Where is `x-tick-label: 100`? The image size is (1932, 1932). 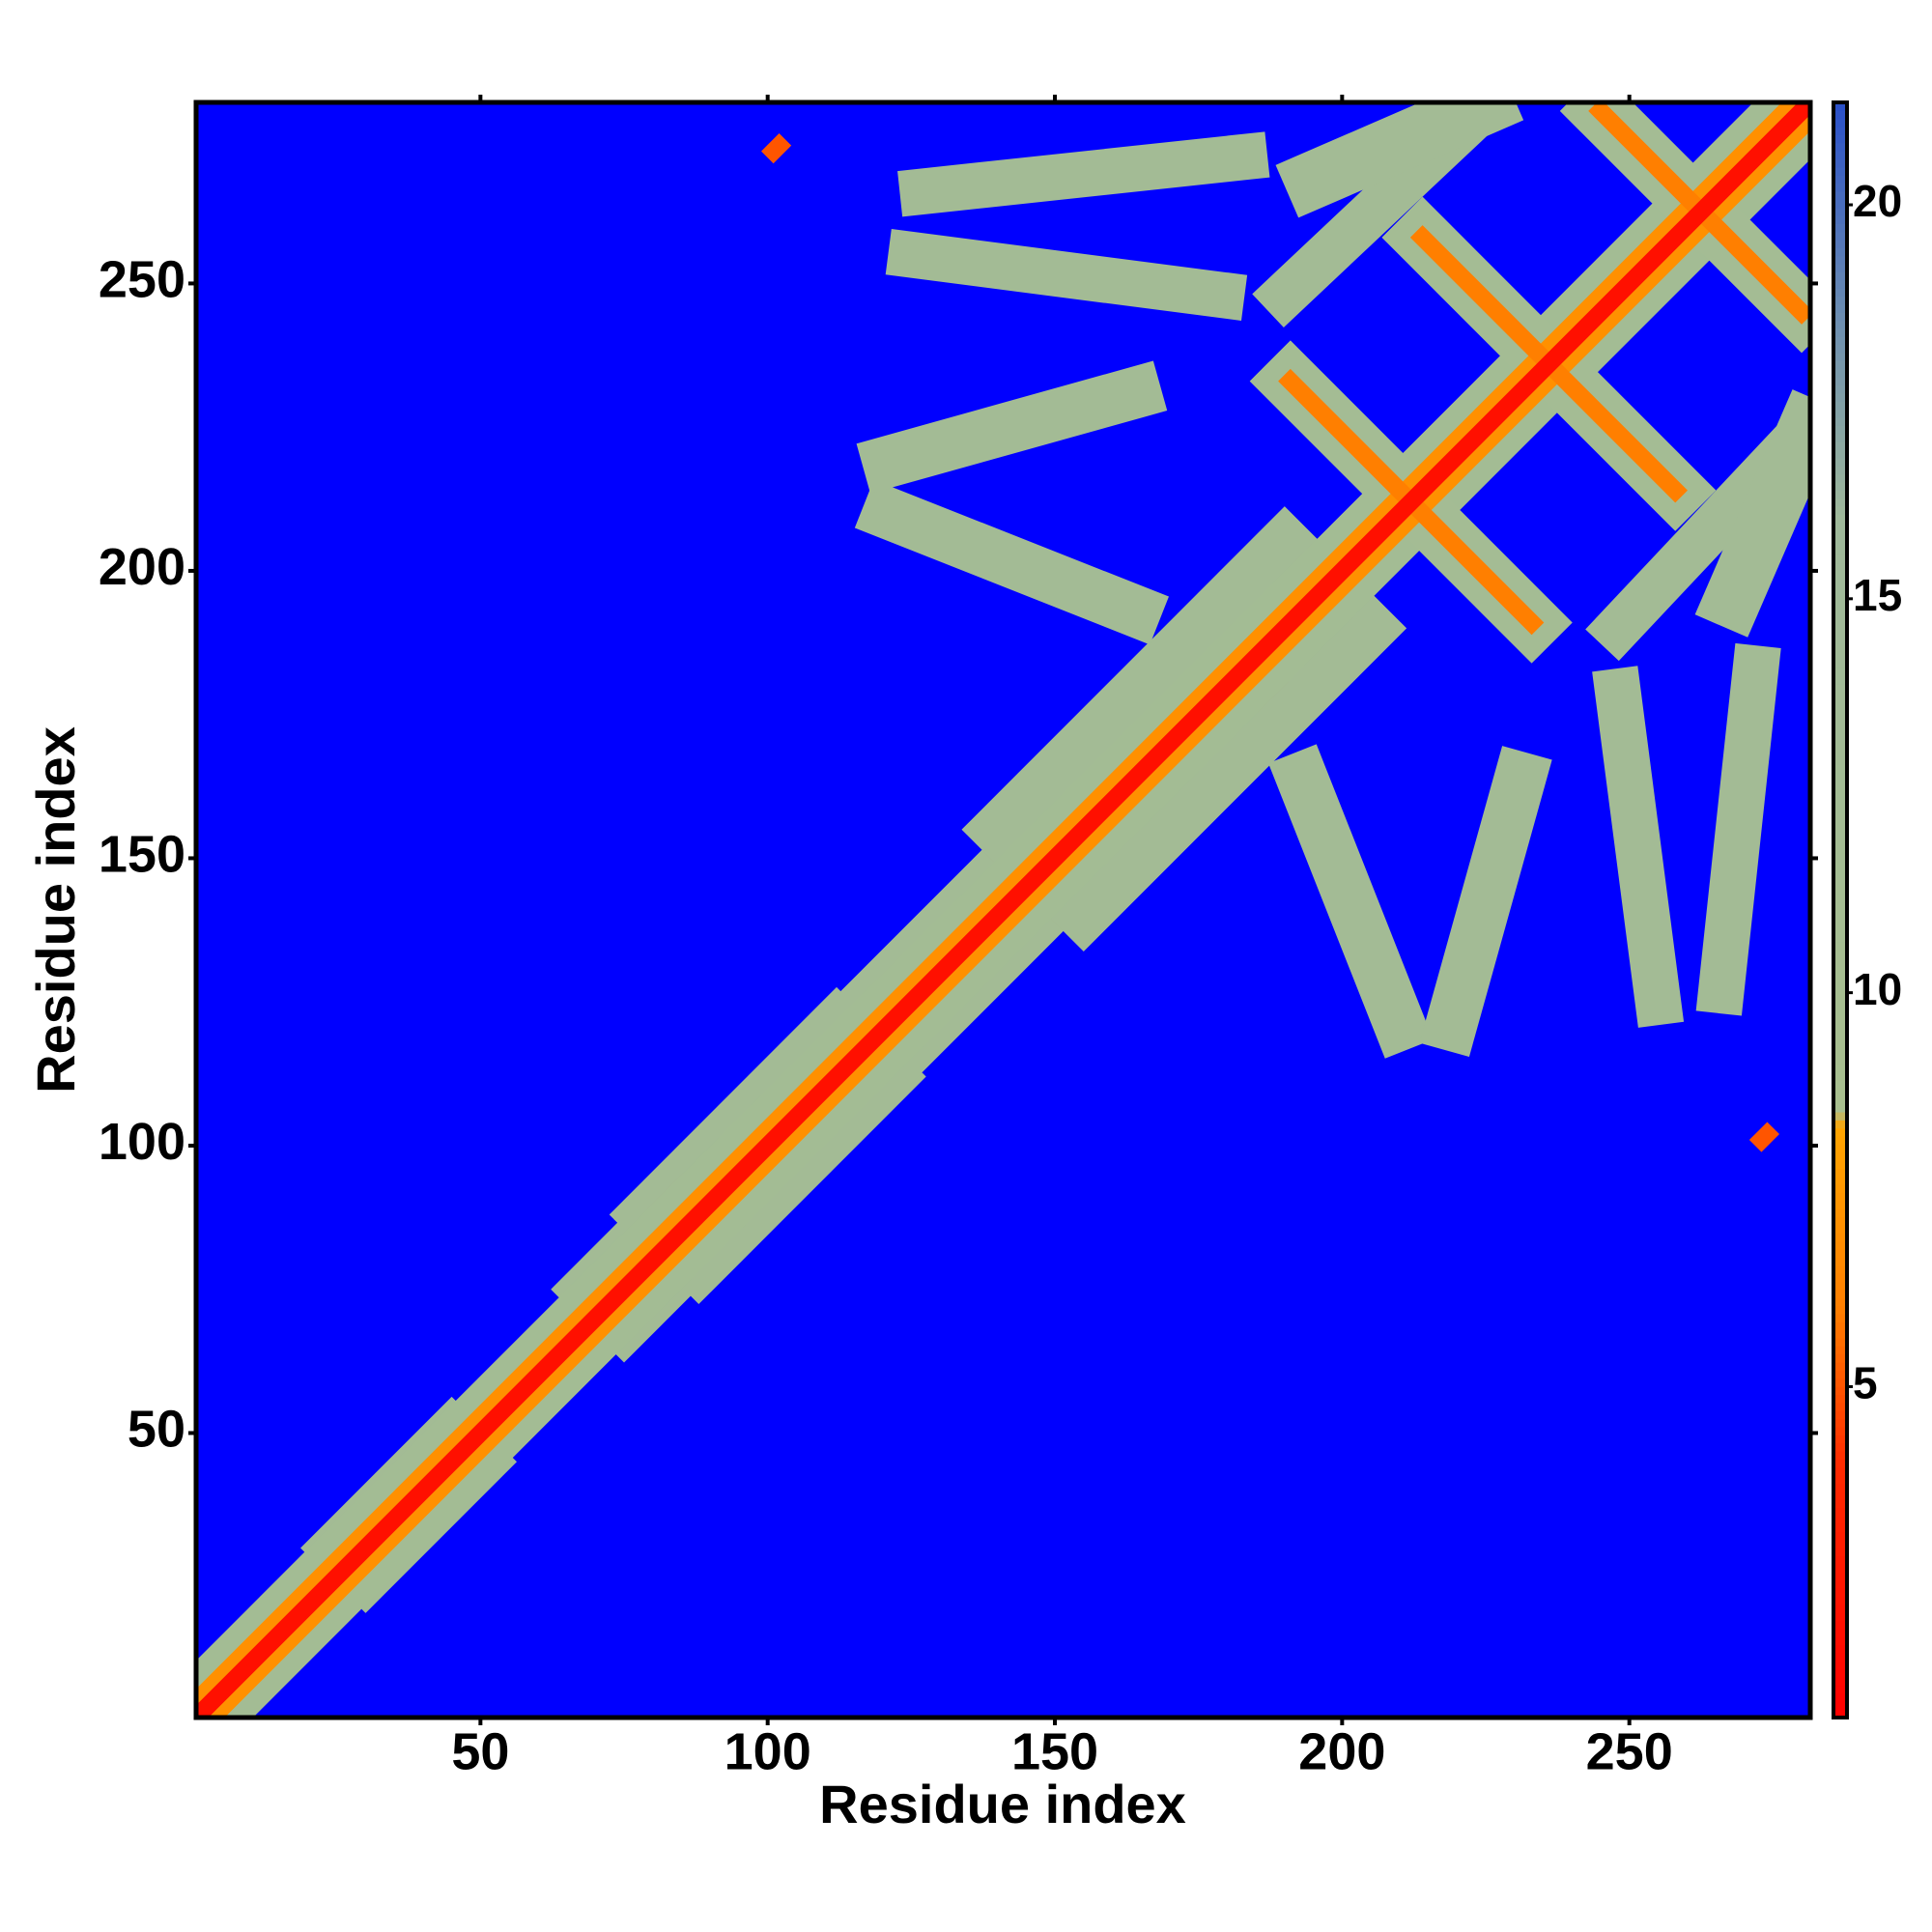
x-tick-label: 100 is located at coordinates (767, 1751).